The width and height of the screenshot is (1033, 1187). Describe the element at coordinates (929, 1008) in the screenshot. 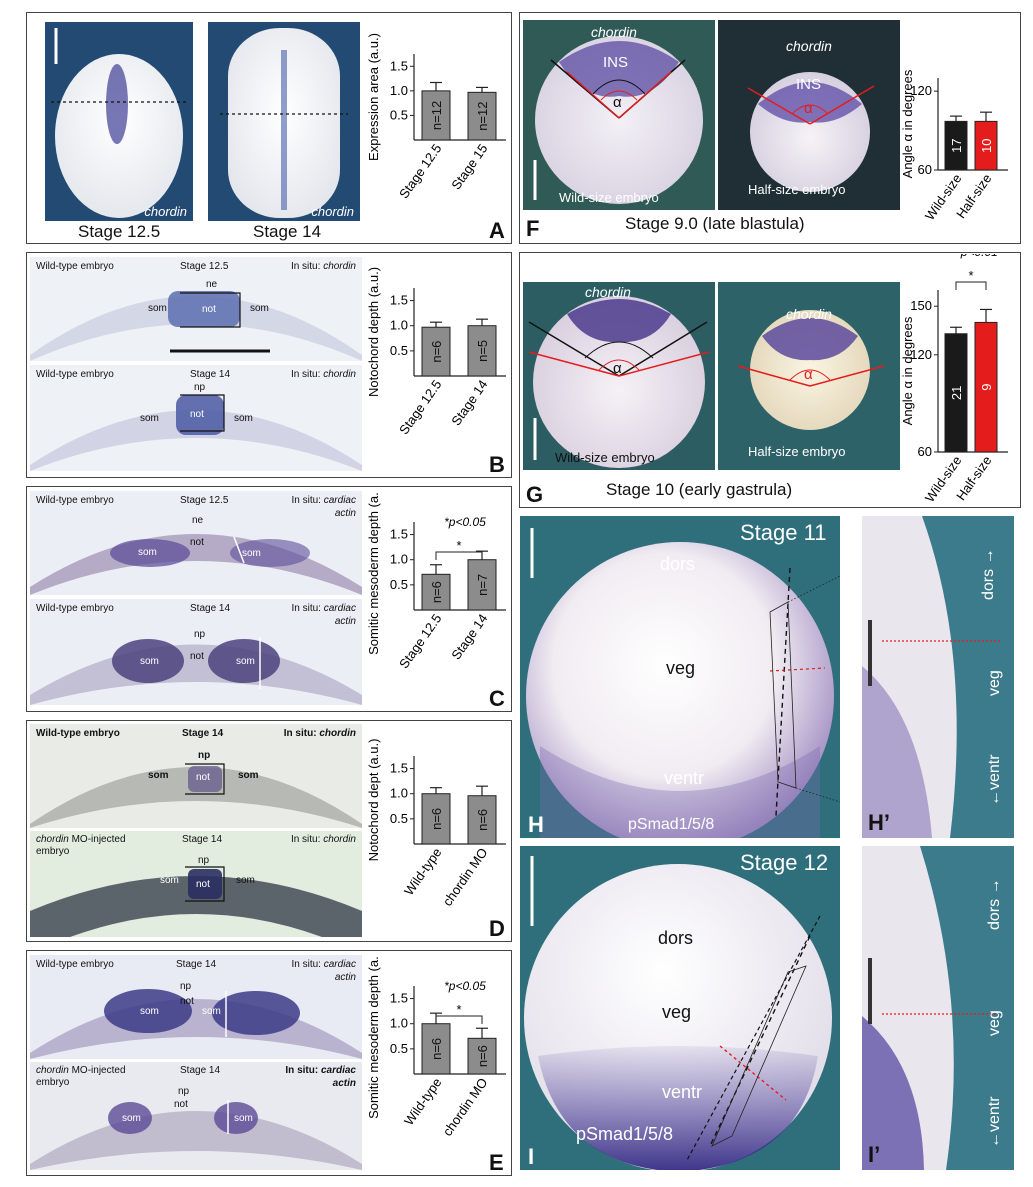

I see `zoom-drawing` at that location.